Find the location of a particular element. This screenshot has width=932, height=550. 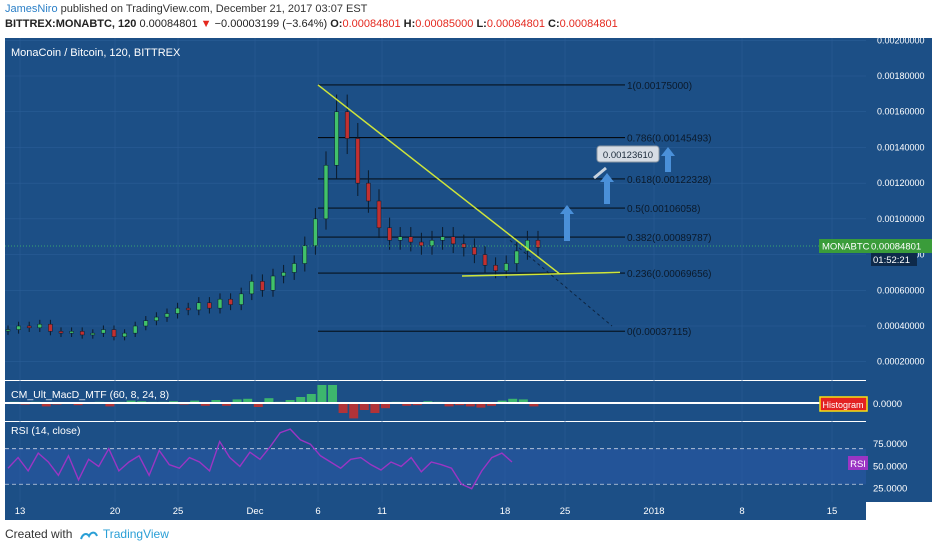

price-tick-label: 0.00060000 is located at coordinates (901, 290).